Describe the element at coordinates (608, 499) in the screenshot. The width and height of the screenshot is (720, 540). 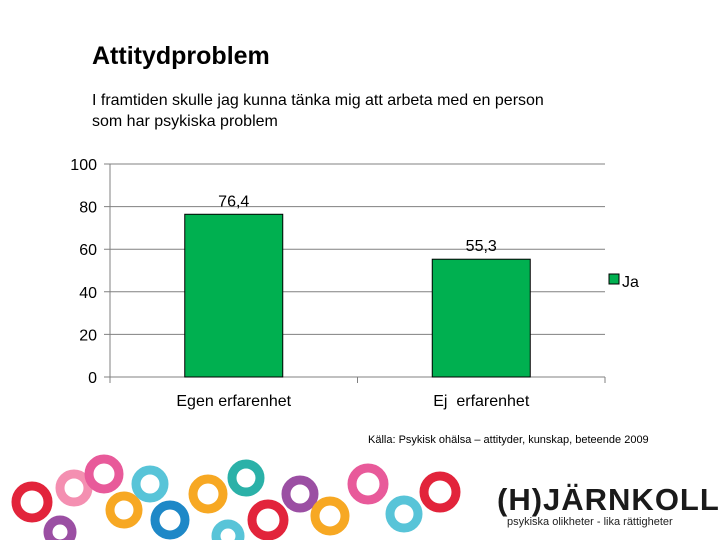
I see `logo-wordmark: (H)JÄRNKOLL` at that location.